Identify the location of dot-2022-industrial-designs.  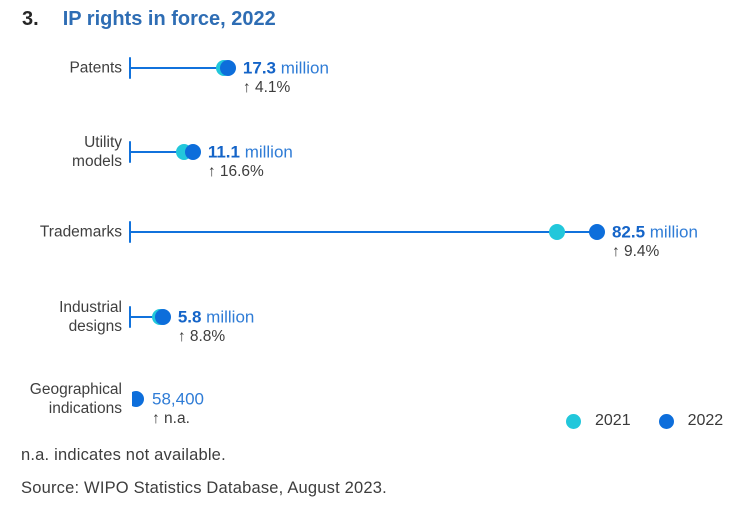
(162, 317).